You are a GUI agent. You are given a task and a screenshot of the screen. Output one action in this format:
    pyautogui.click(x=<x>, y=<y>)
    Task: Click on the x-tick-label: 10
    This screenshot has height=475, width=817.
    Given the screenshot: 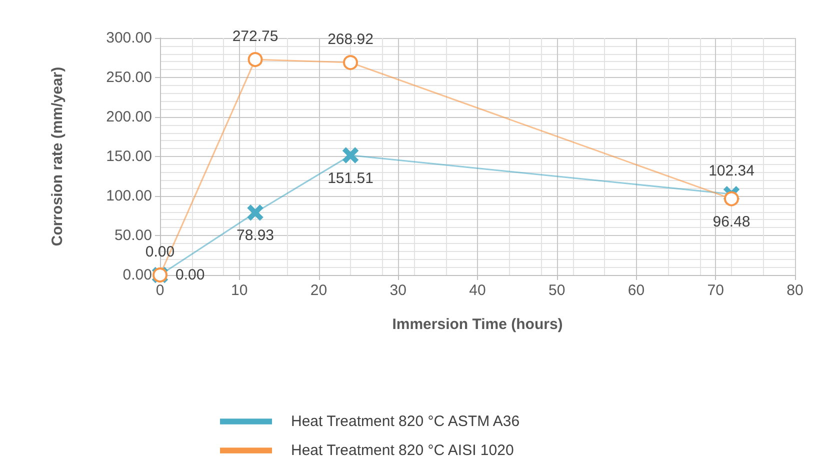 What is the action you would take?
    pyautogui.click(x=239, y=290)
    